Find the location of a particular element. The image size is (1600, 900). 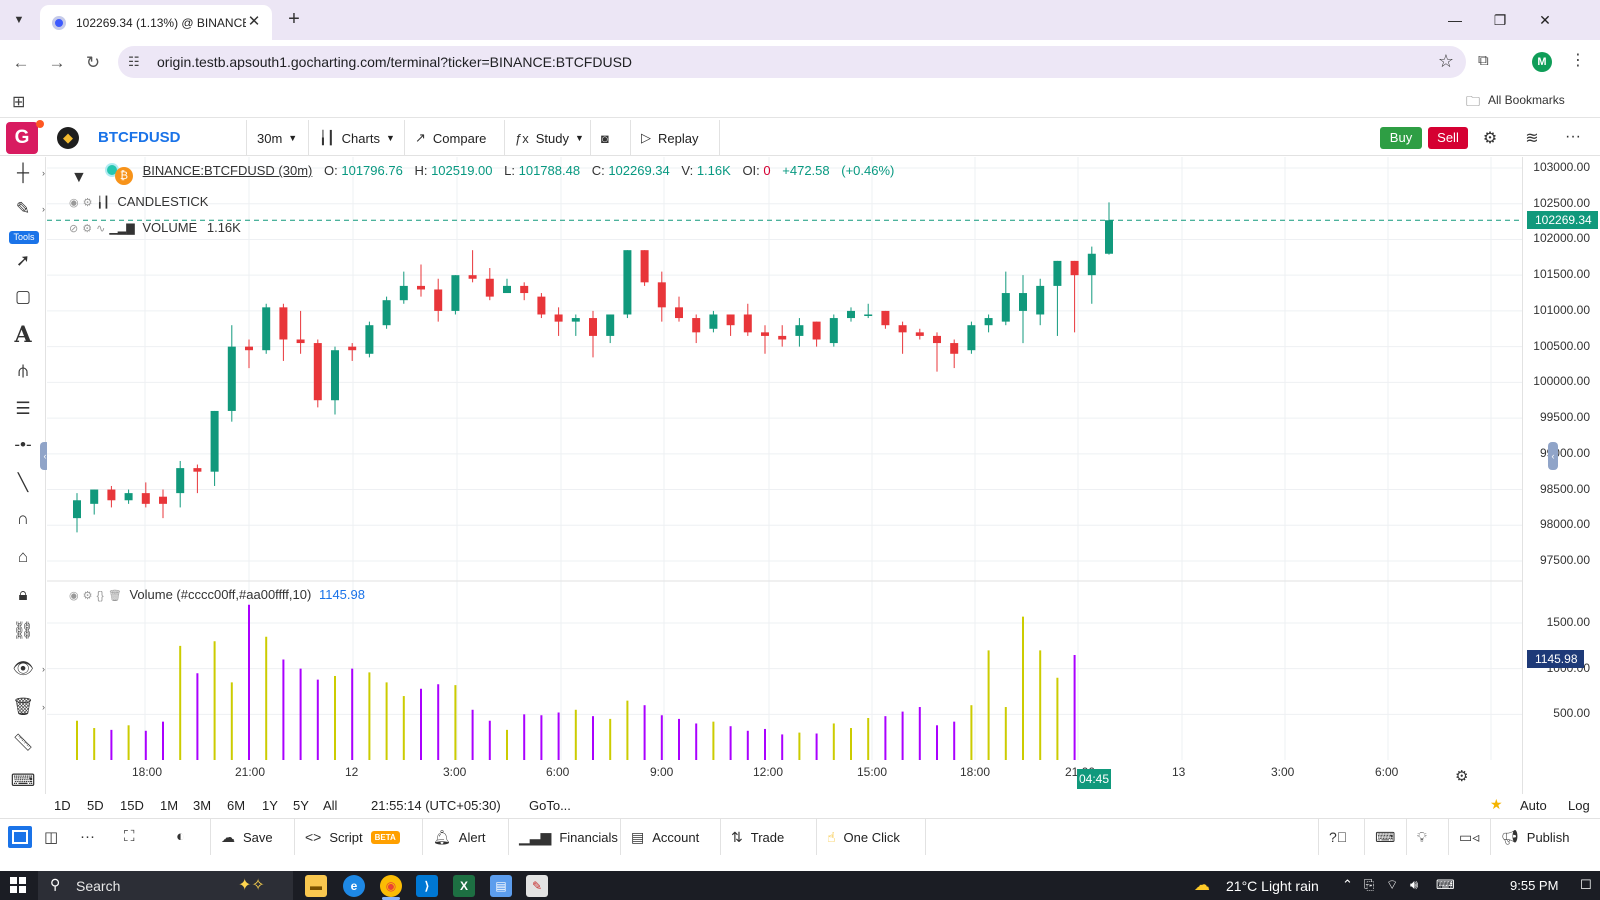

chart-clock: 21:55:14 (UTC+05:30) is located at coordinates (436, 805).